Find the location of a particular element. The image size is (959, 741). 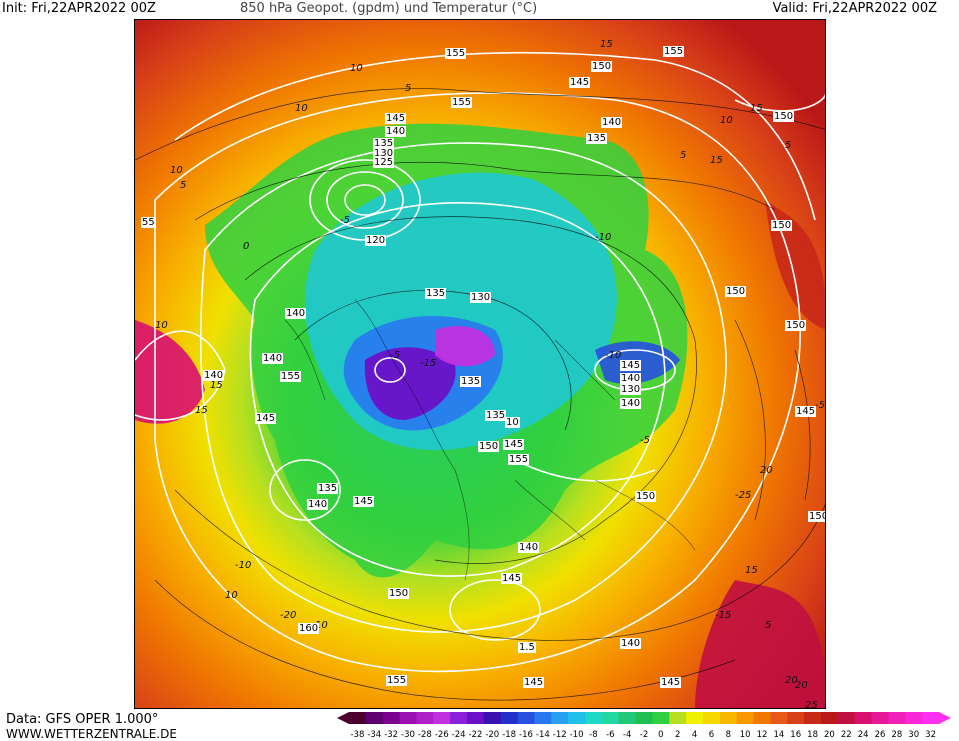

colorbar-tick-label: -4 is located at coordinates (627, 735).